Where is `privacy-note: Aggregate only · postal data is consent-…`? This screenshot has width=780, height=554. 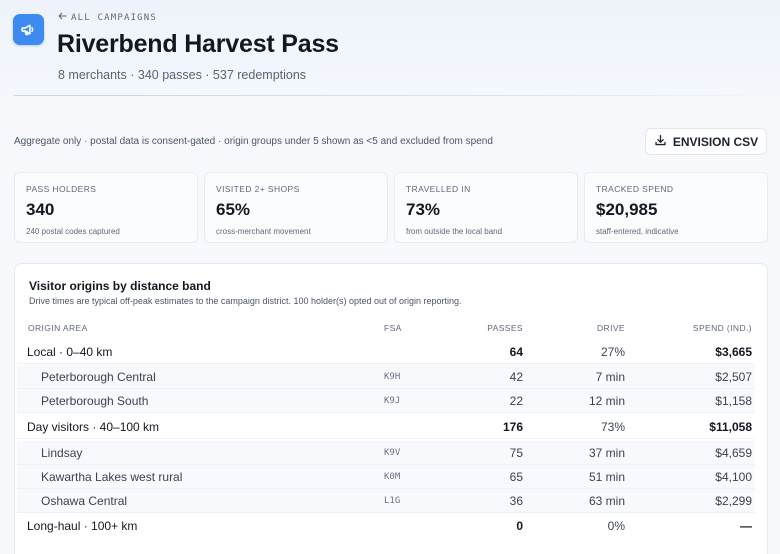
privacy-note: Aggregate only · postal data is consent-… is located at coordinates (253, 141).